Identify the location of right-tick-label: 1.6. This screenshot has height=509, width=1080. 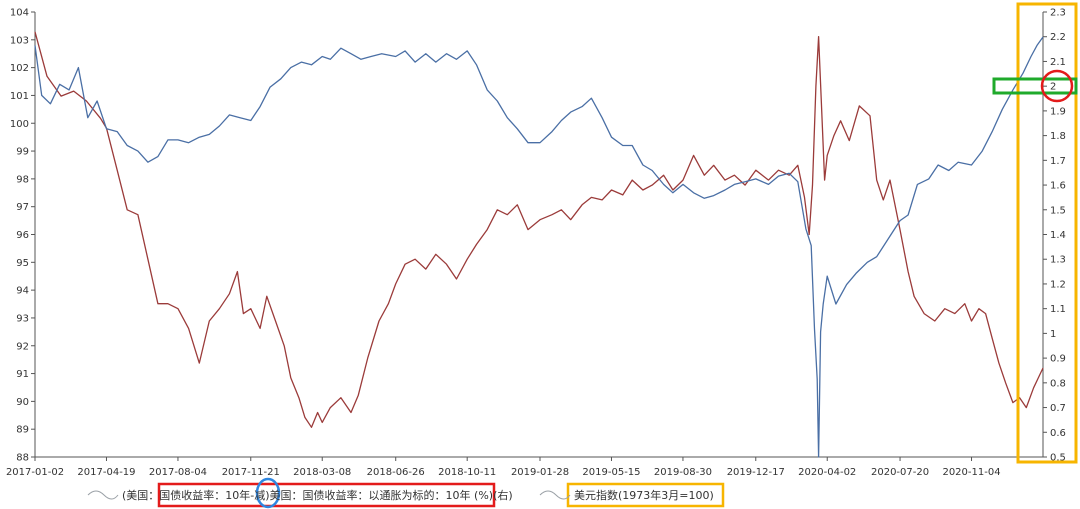
(1058, 186).